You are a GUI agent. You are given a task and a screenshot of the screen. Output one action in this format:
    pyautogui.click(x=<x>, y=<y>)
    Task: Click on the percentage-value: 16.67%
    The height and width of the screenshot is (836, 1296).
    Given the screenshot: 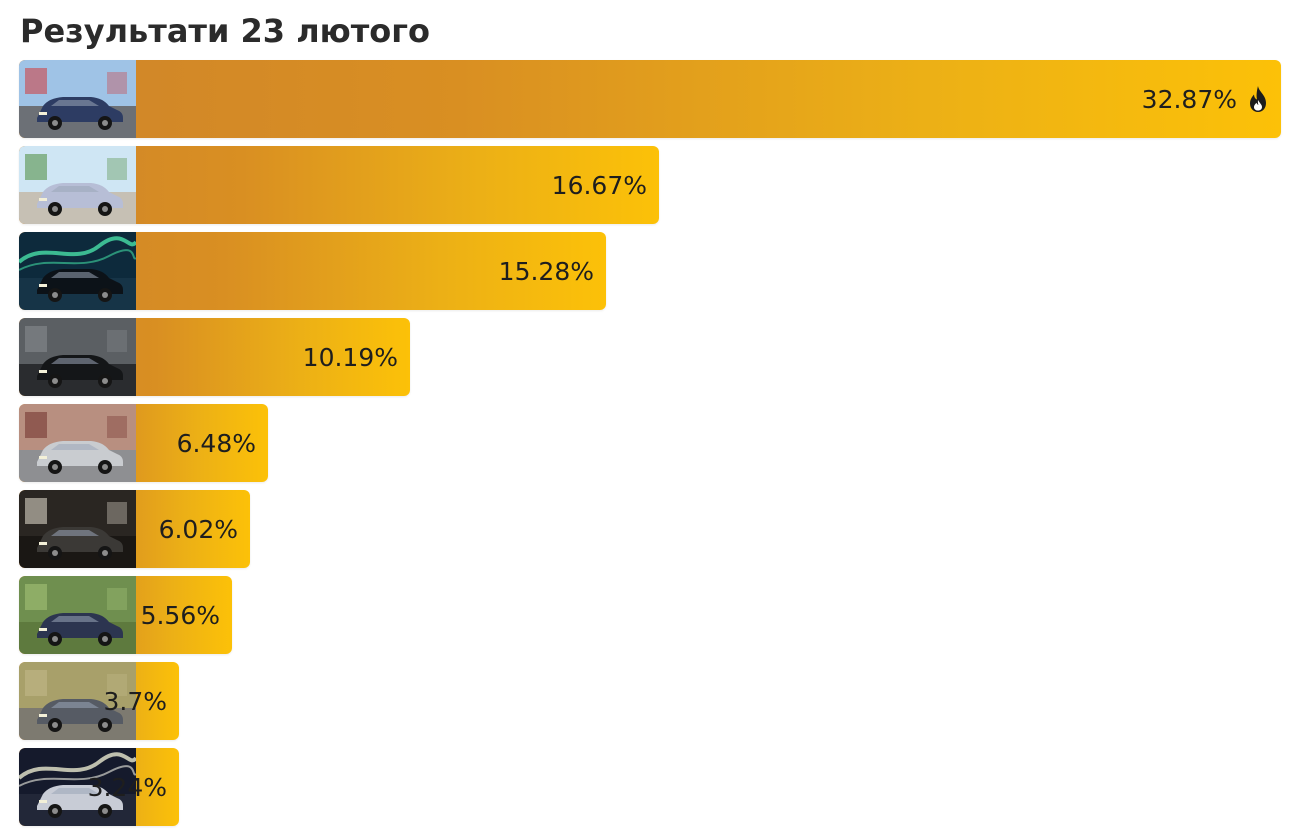 What is the action you would take?
    pyautogui.click(x=599, y=185)
    